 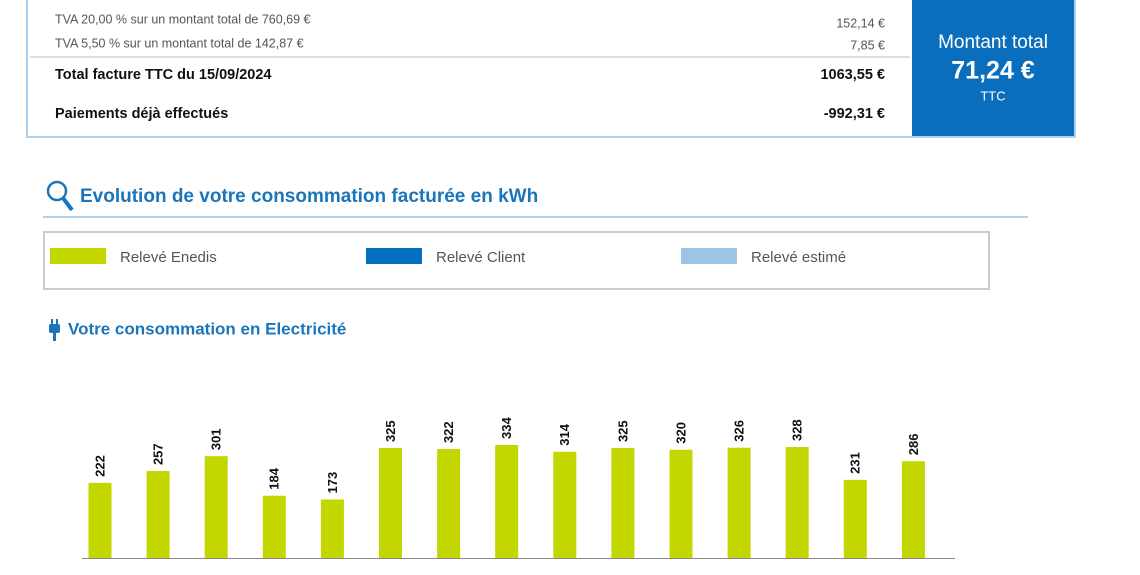 I want to click on box-suffix: TTC, so click(x=992, y=95).